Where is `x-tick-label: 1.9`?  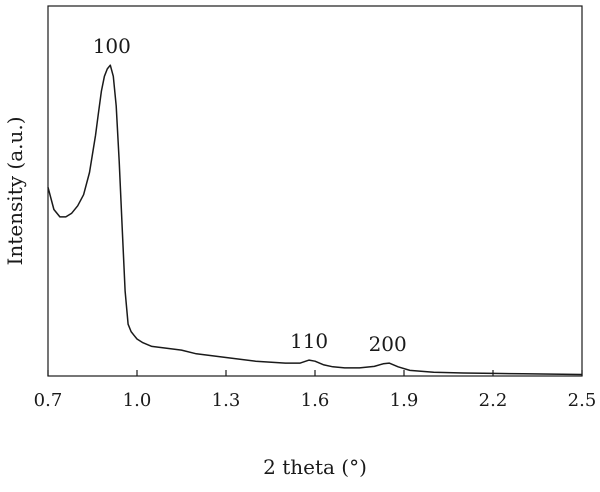 x-tick-label: 1.9 is located at coordinates (404, 400).